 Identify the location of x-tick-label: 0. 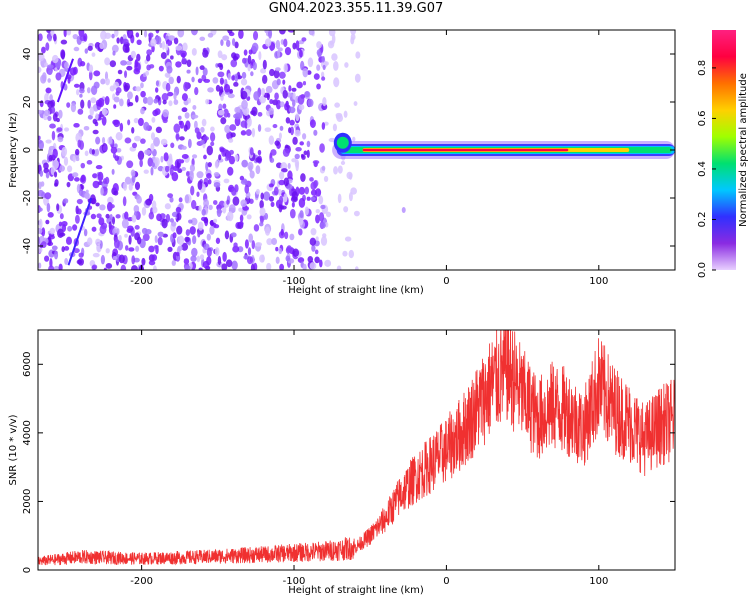
(446, 281).